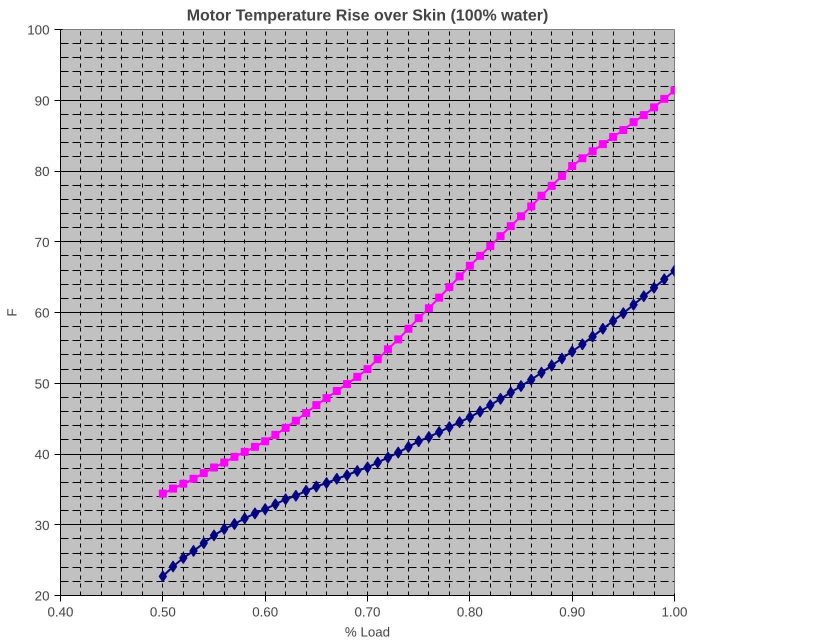 The height and width of the screenshot is (642, 814). I want to click on x-tick-label: 0.80, so click(469, 612).